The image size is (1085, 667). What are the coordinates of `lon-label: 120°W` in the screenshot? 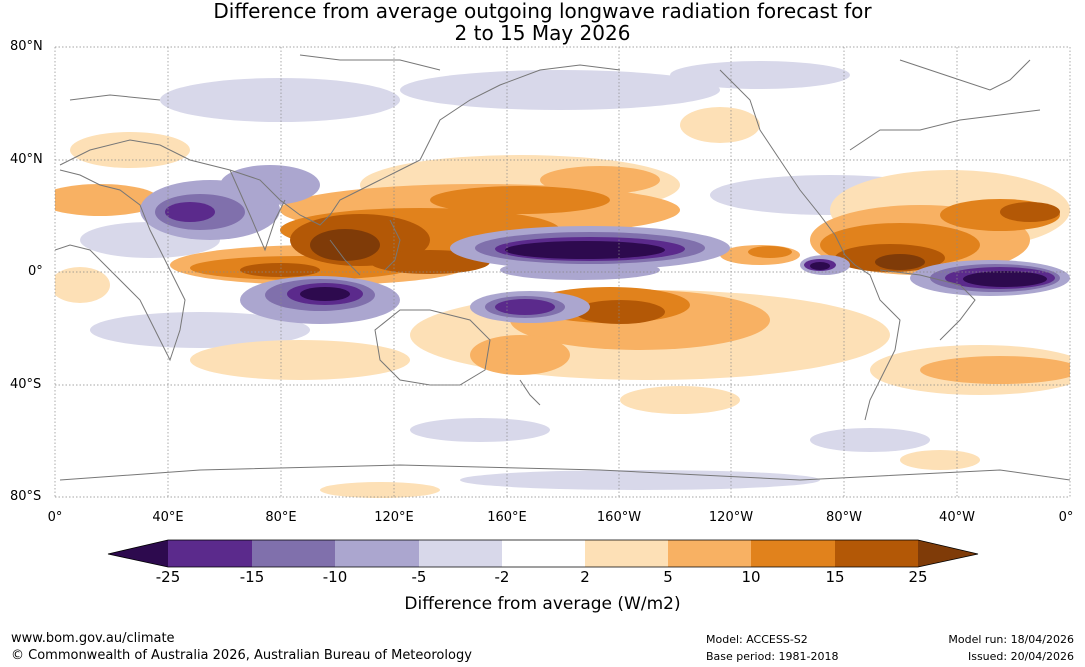 It's located at (731, 517).